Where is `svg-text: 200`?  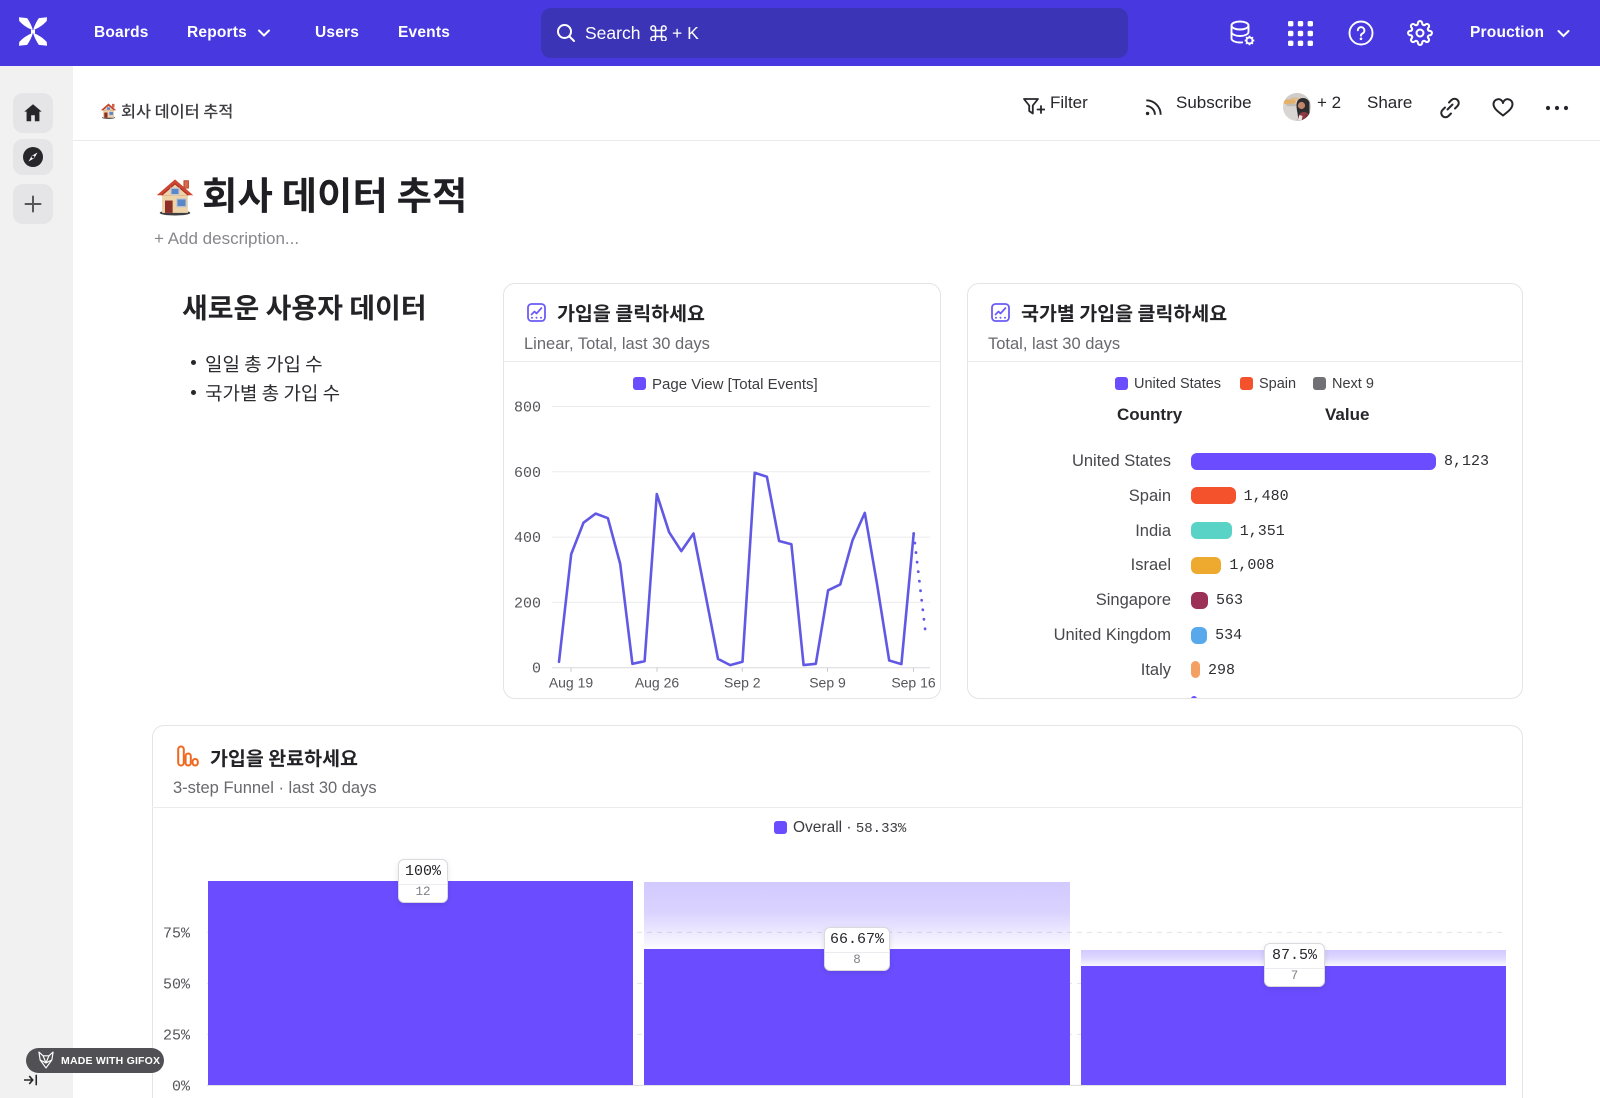
svg-text: 200 is located at coordinates (527, 603).